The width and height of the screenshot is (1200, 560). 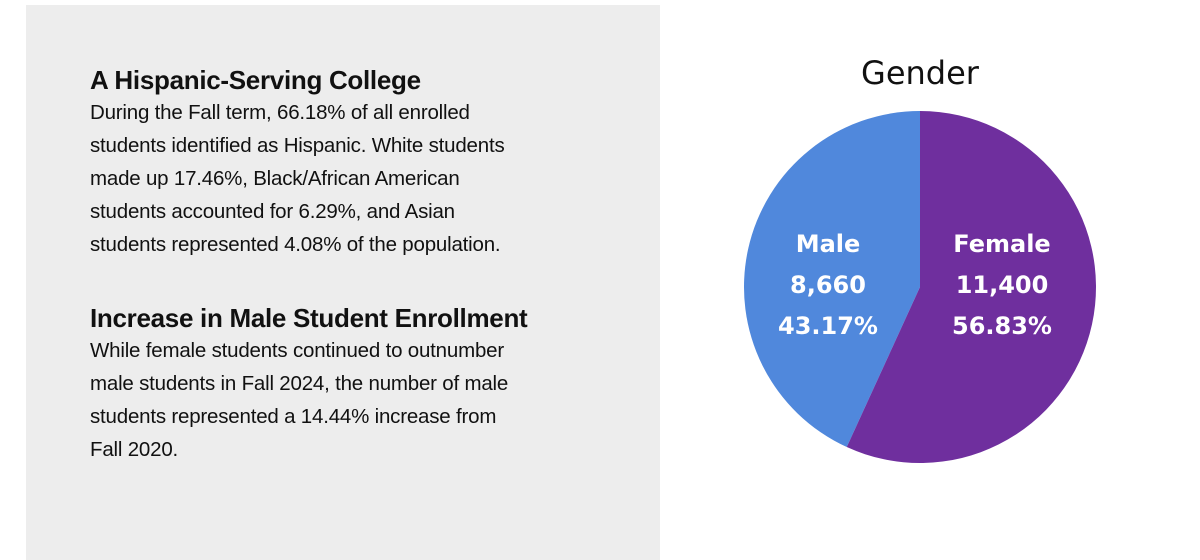 What do you see at coordinates (134, 449) in the screenshot?
I see `body-line: Fall 2020.` at bounding box center [134, 449].